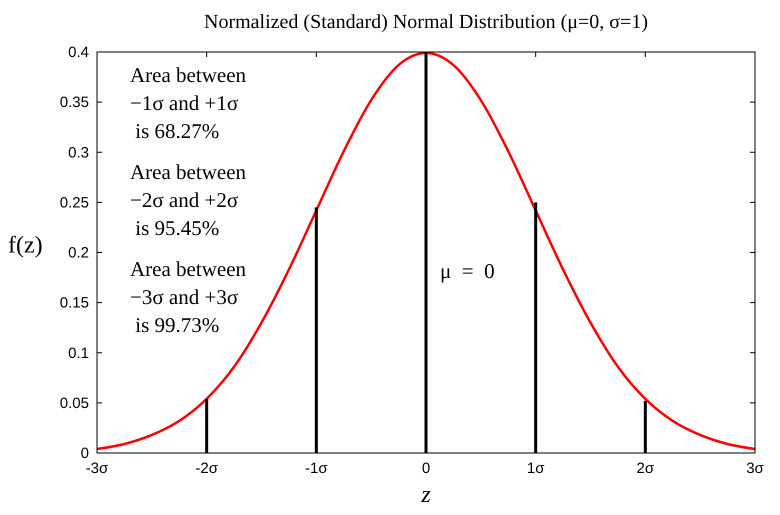 Image resolution: width=780 pixels, height=515 pixels. Describe the element at coordinates (74, 403) in the screenshot. I see `y-tick-label: 0.05` at that location.